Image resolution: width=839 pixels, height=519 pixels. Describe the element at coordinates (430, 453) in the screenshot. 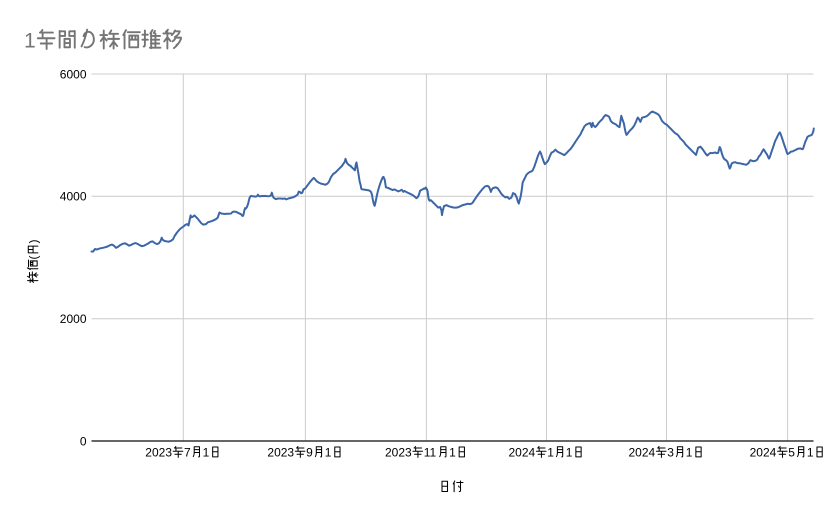

I see `svg-text: 11` at that location.